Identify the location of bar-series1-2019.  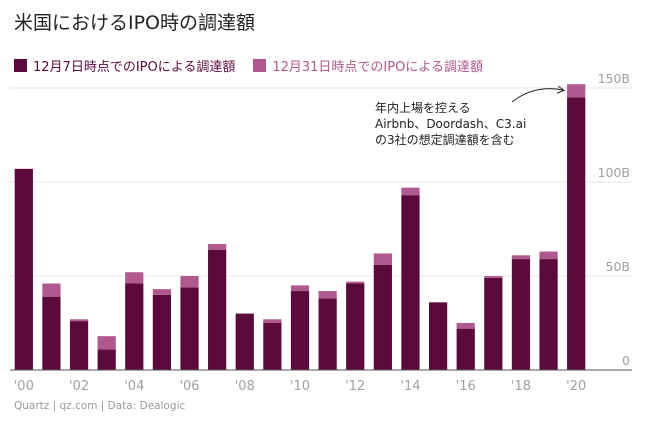
(548, 314).